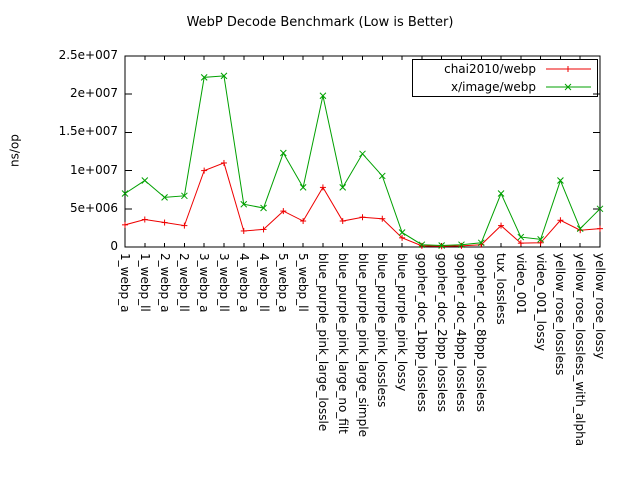  I want to click on y-tick-label: 0, so click(114, 246).